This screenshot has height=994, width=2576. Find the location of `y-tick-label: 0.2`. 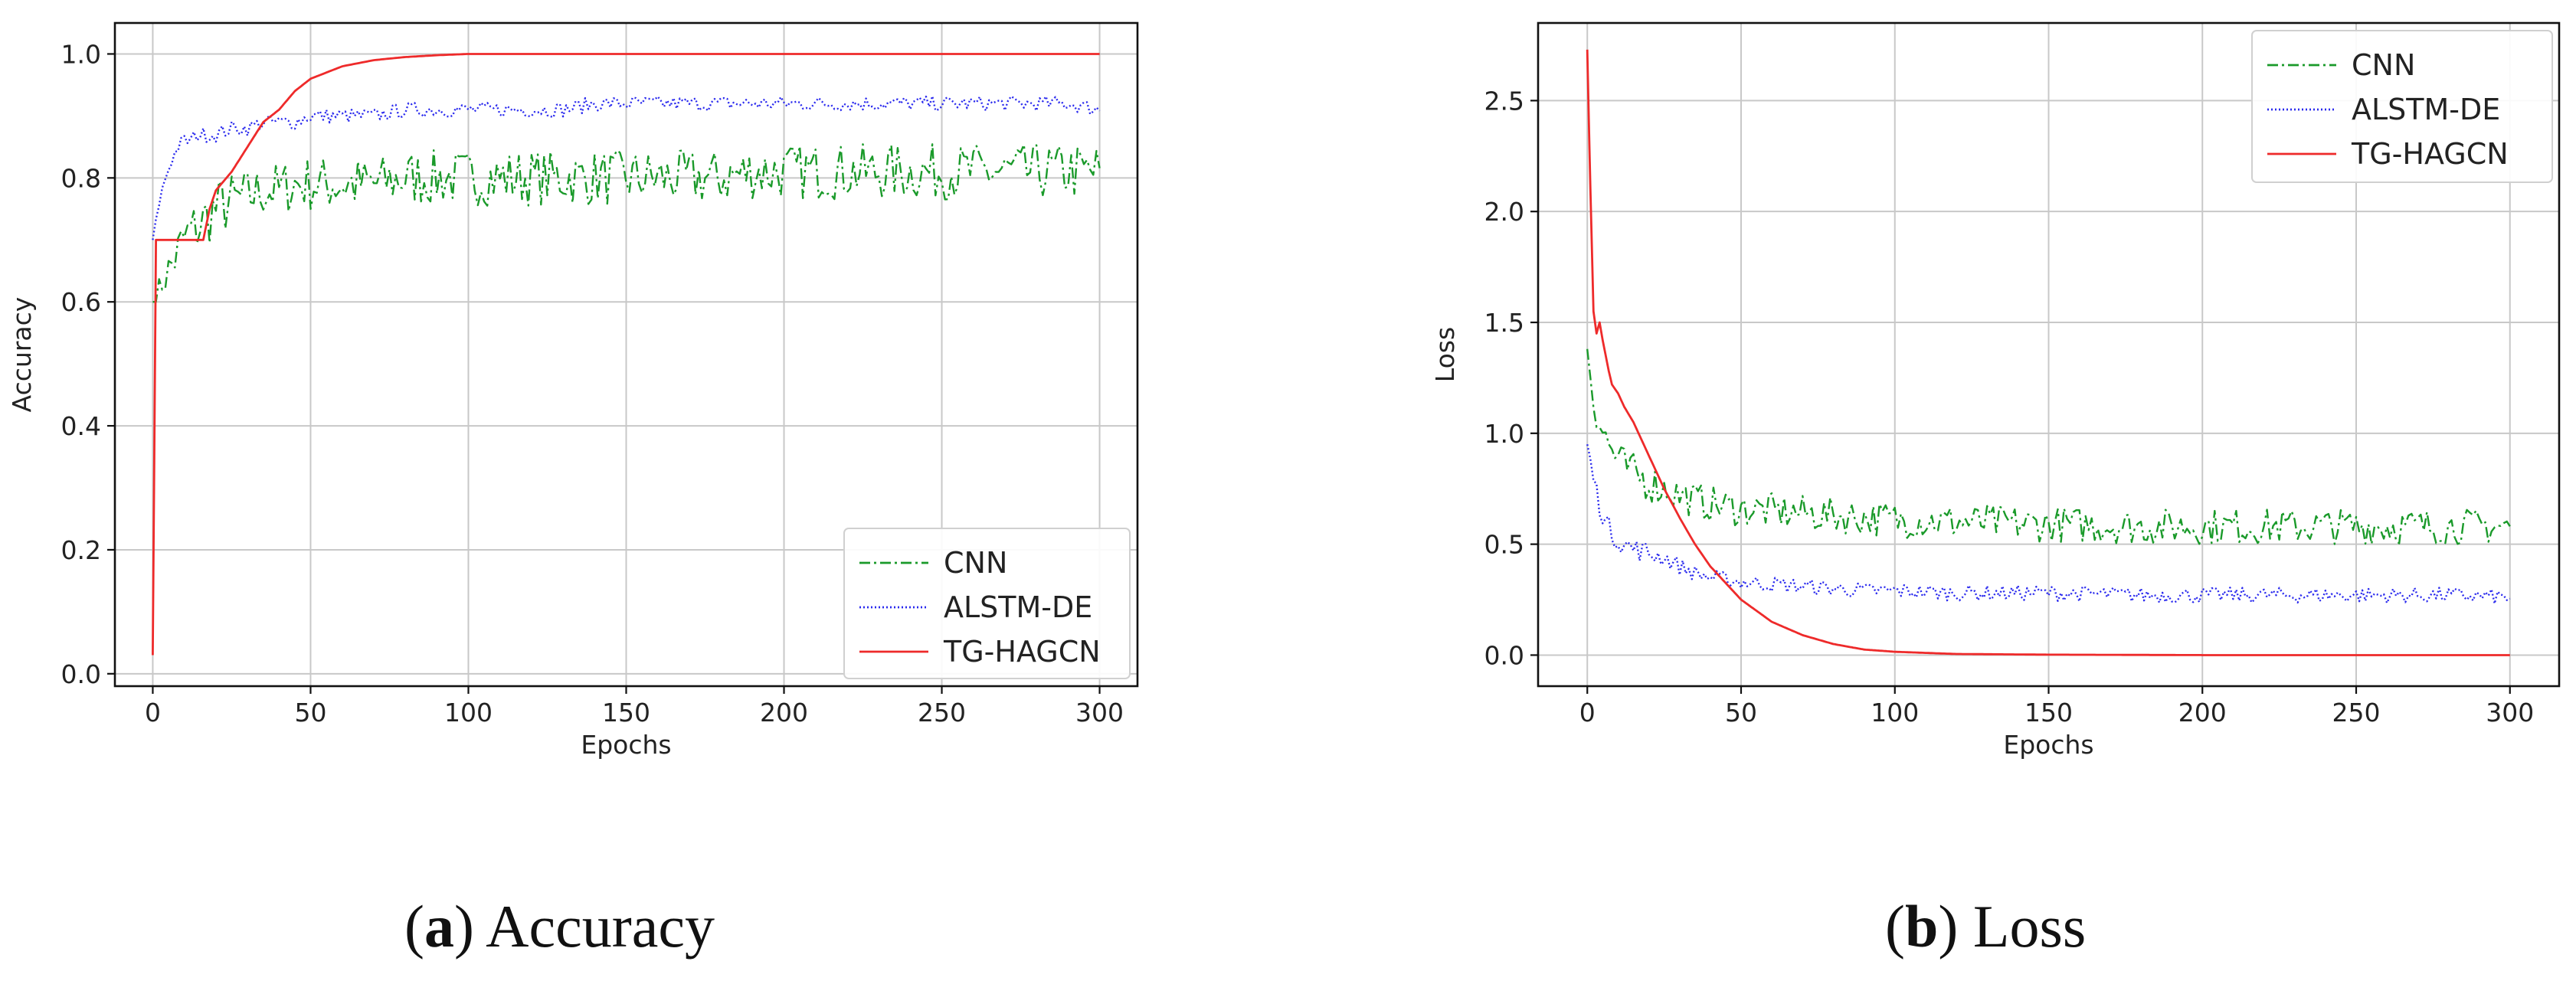

y-tick-label: 0.2 is located at coordinates (81, 550).